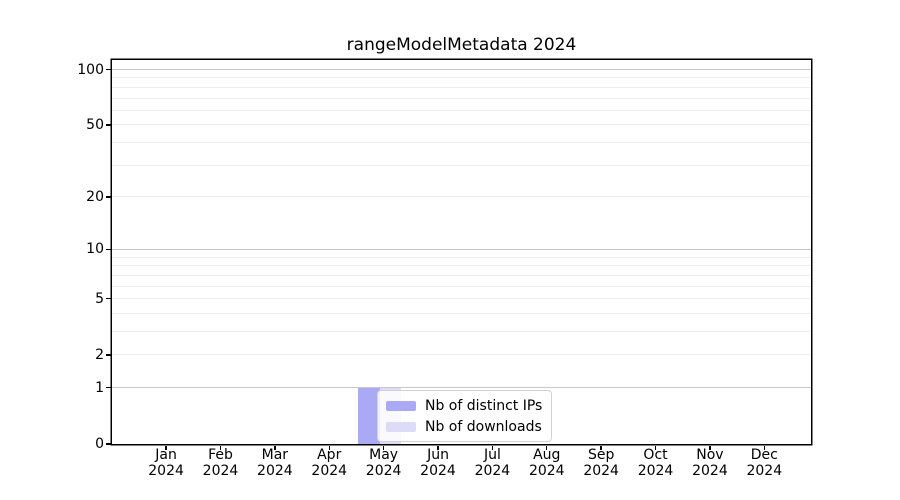 The height and width of the screenshot is (500, 900). I want to click on y-tick-label: 10, so click(95, 249).